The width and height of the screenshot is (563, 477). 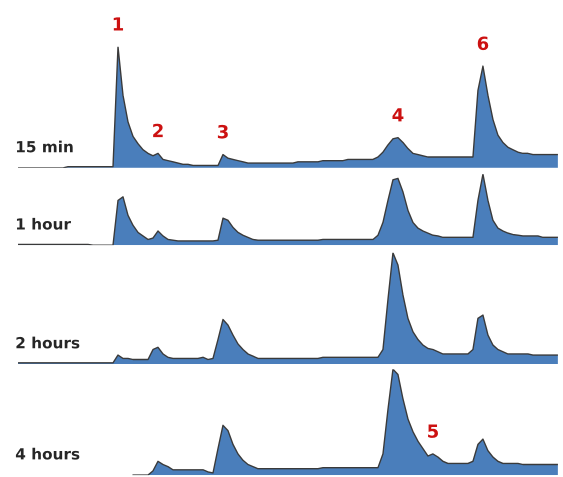 I want to click on series-label: 15 min, so click(x=44, y=146).